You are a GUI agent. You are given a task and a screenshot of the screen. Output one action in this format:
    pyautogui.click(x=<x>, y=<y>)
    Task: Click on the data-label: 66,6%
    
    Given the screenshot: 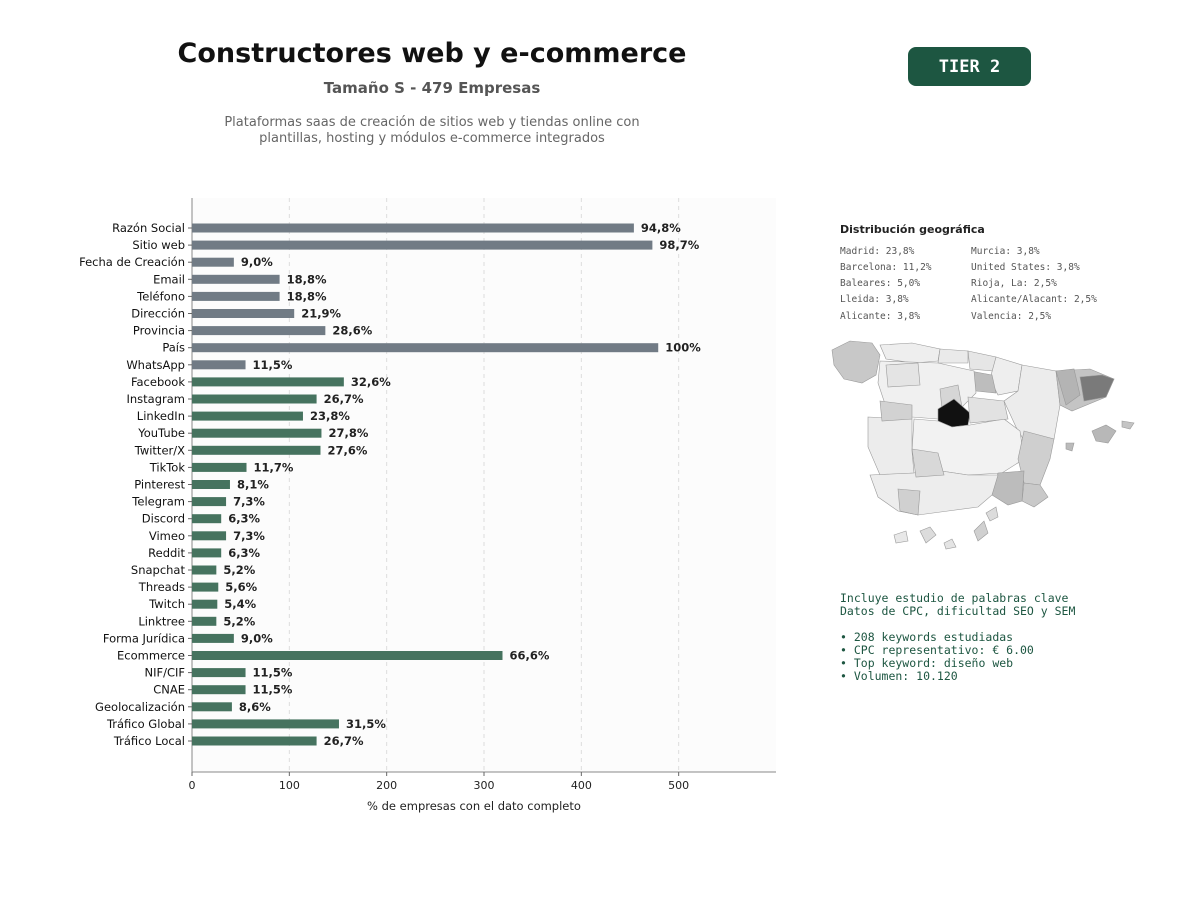 What is the action you would take?
    pyautogui.click(x=529, y=656)
    